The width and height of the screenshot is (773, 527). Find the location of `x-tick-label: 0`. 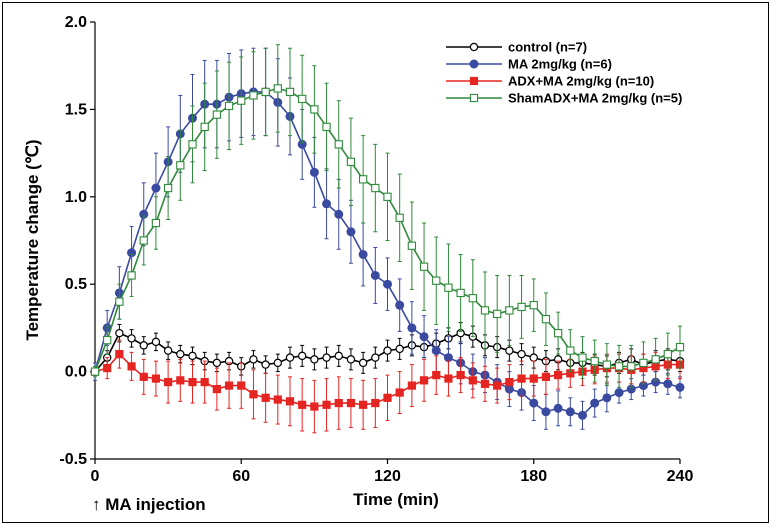

x-tick-label: 0 is located at coordinates (95, 476).